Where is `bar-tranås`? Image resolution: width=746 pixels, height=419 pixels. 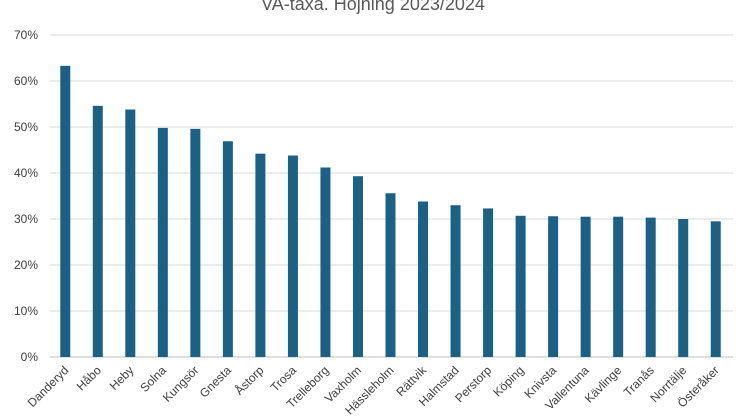
bar-tranås is located at coordinates (650, 287).